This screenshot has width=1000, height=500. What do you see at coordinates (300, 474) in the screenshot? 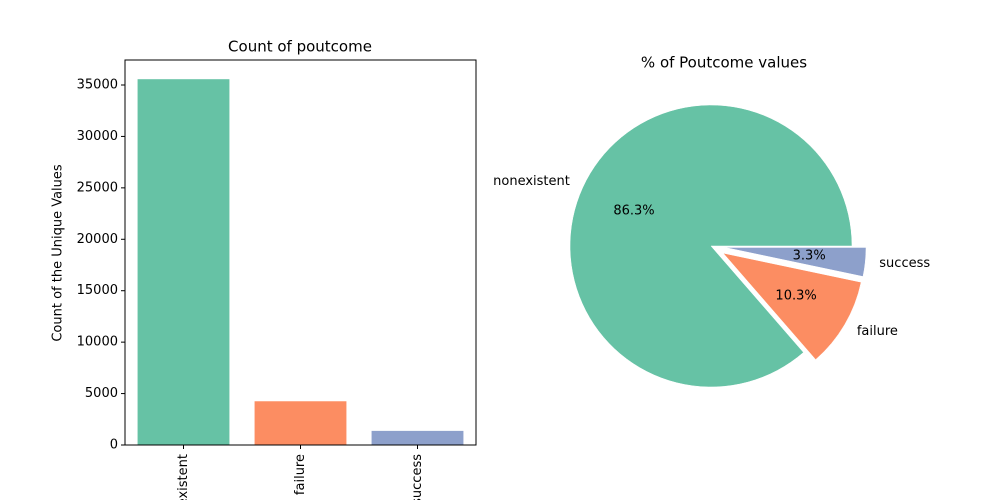
I see `x-tick-label: failure` at bounding box center [300, 474].